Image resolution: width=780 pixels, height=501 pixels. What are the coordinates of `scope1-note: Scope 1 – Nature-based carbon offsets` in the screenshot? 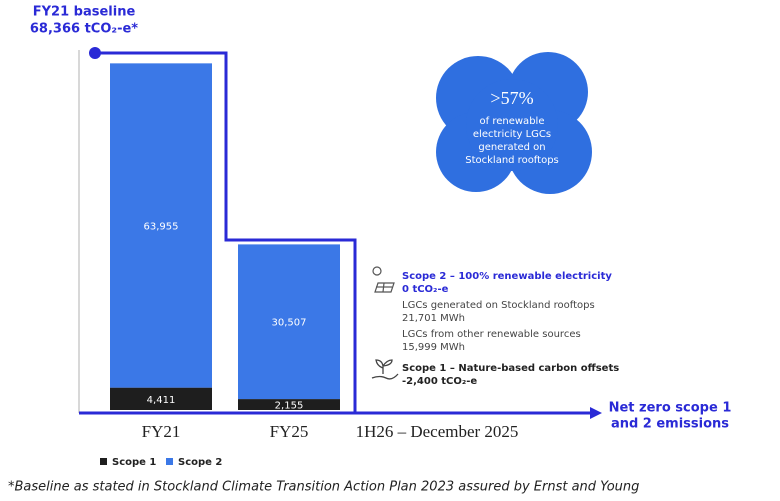 It's located at (510, 368).